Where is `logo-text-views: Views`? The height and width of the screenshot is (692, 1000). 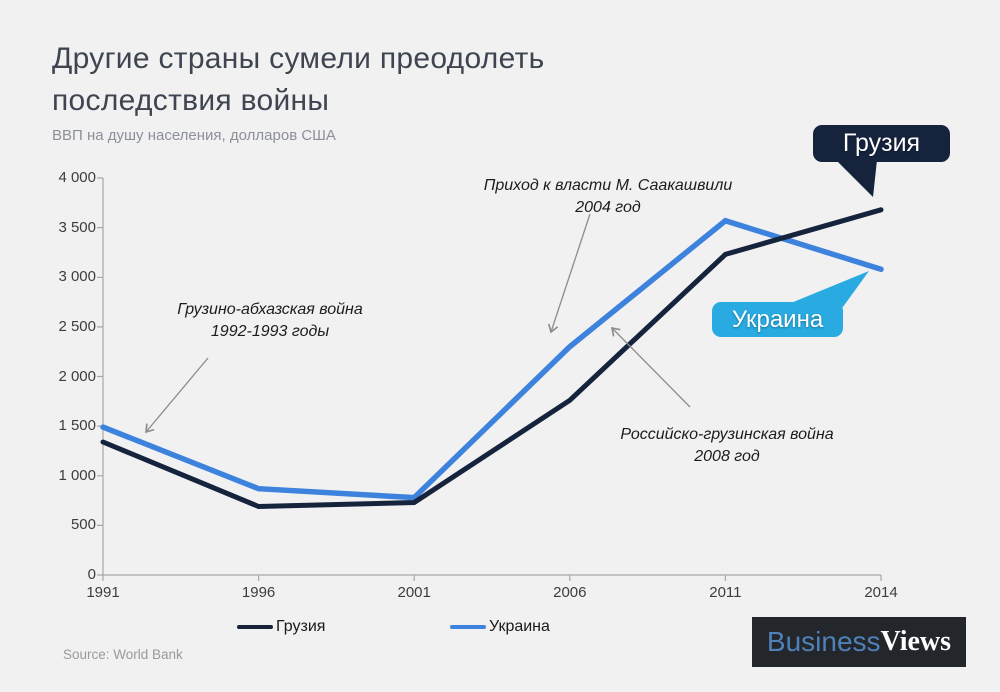
logo-text-views: Views is located at coordinates (916, 641).